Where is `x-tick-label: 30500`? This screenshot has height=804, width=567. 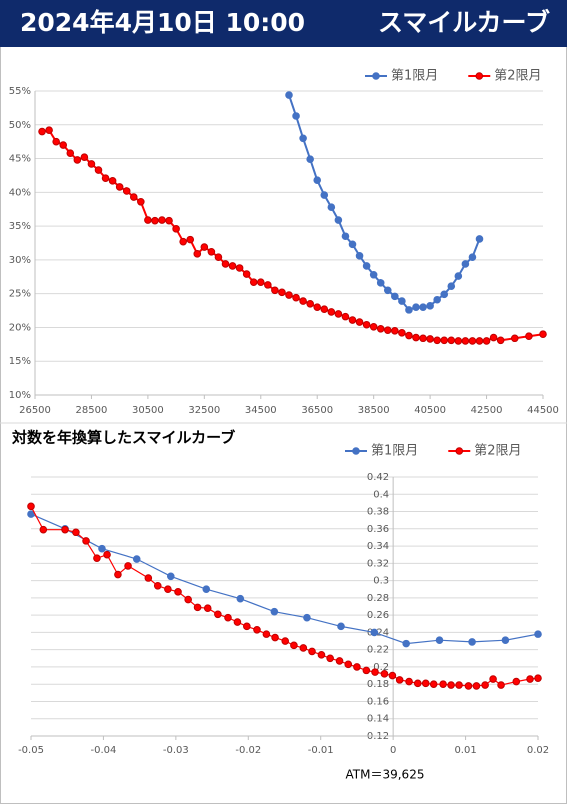 x-tick-label: 30500 is located at coordinates (148, 410).